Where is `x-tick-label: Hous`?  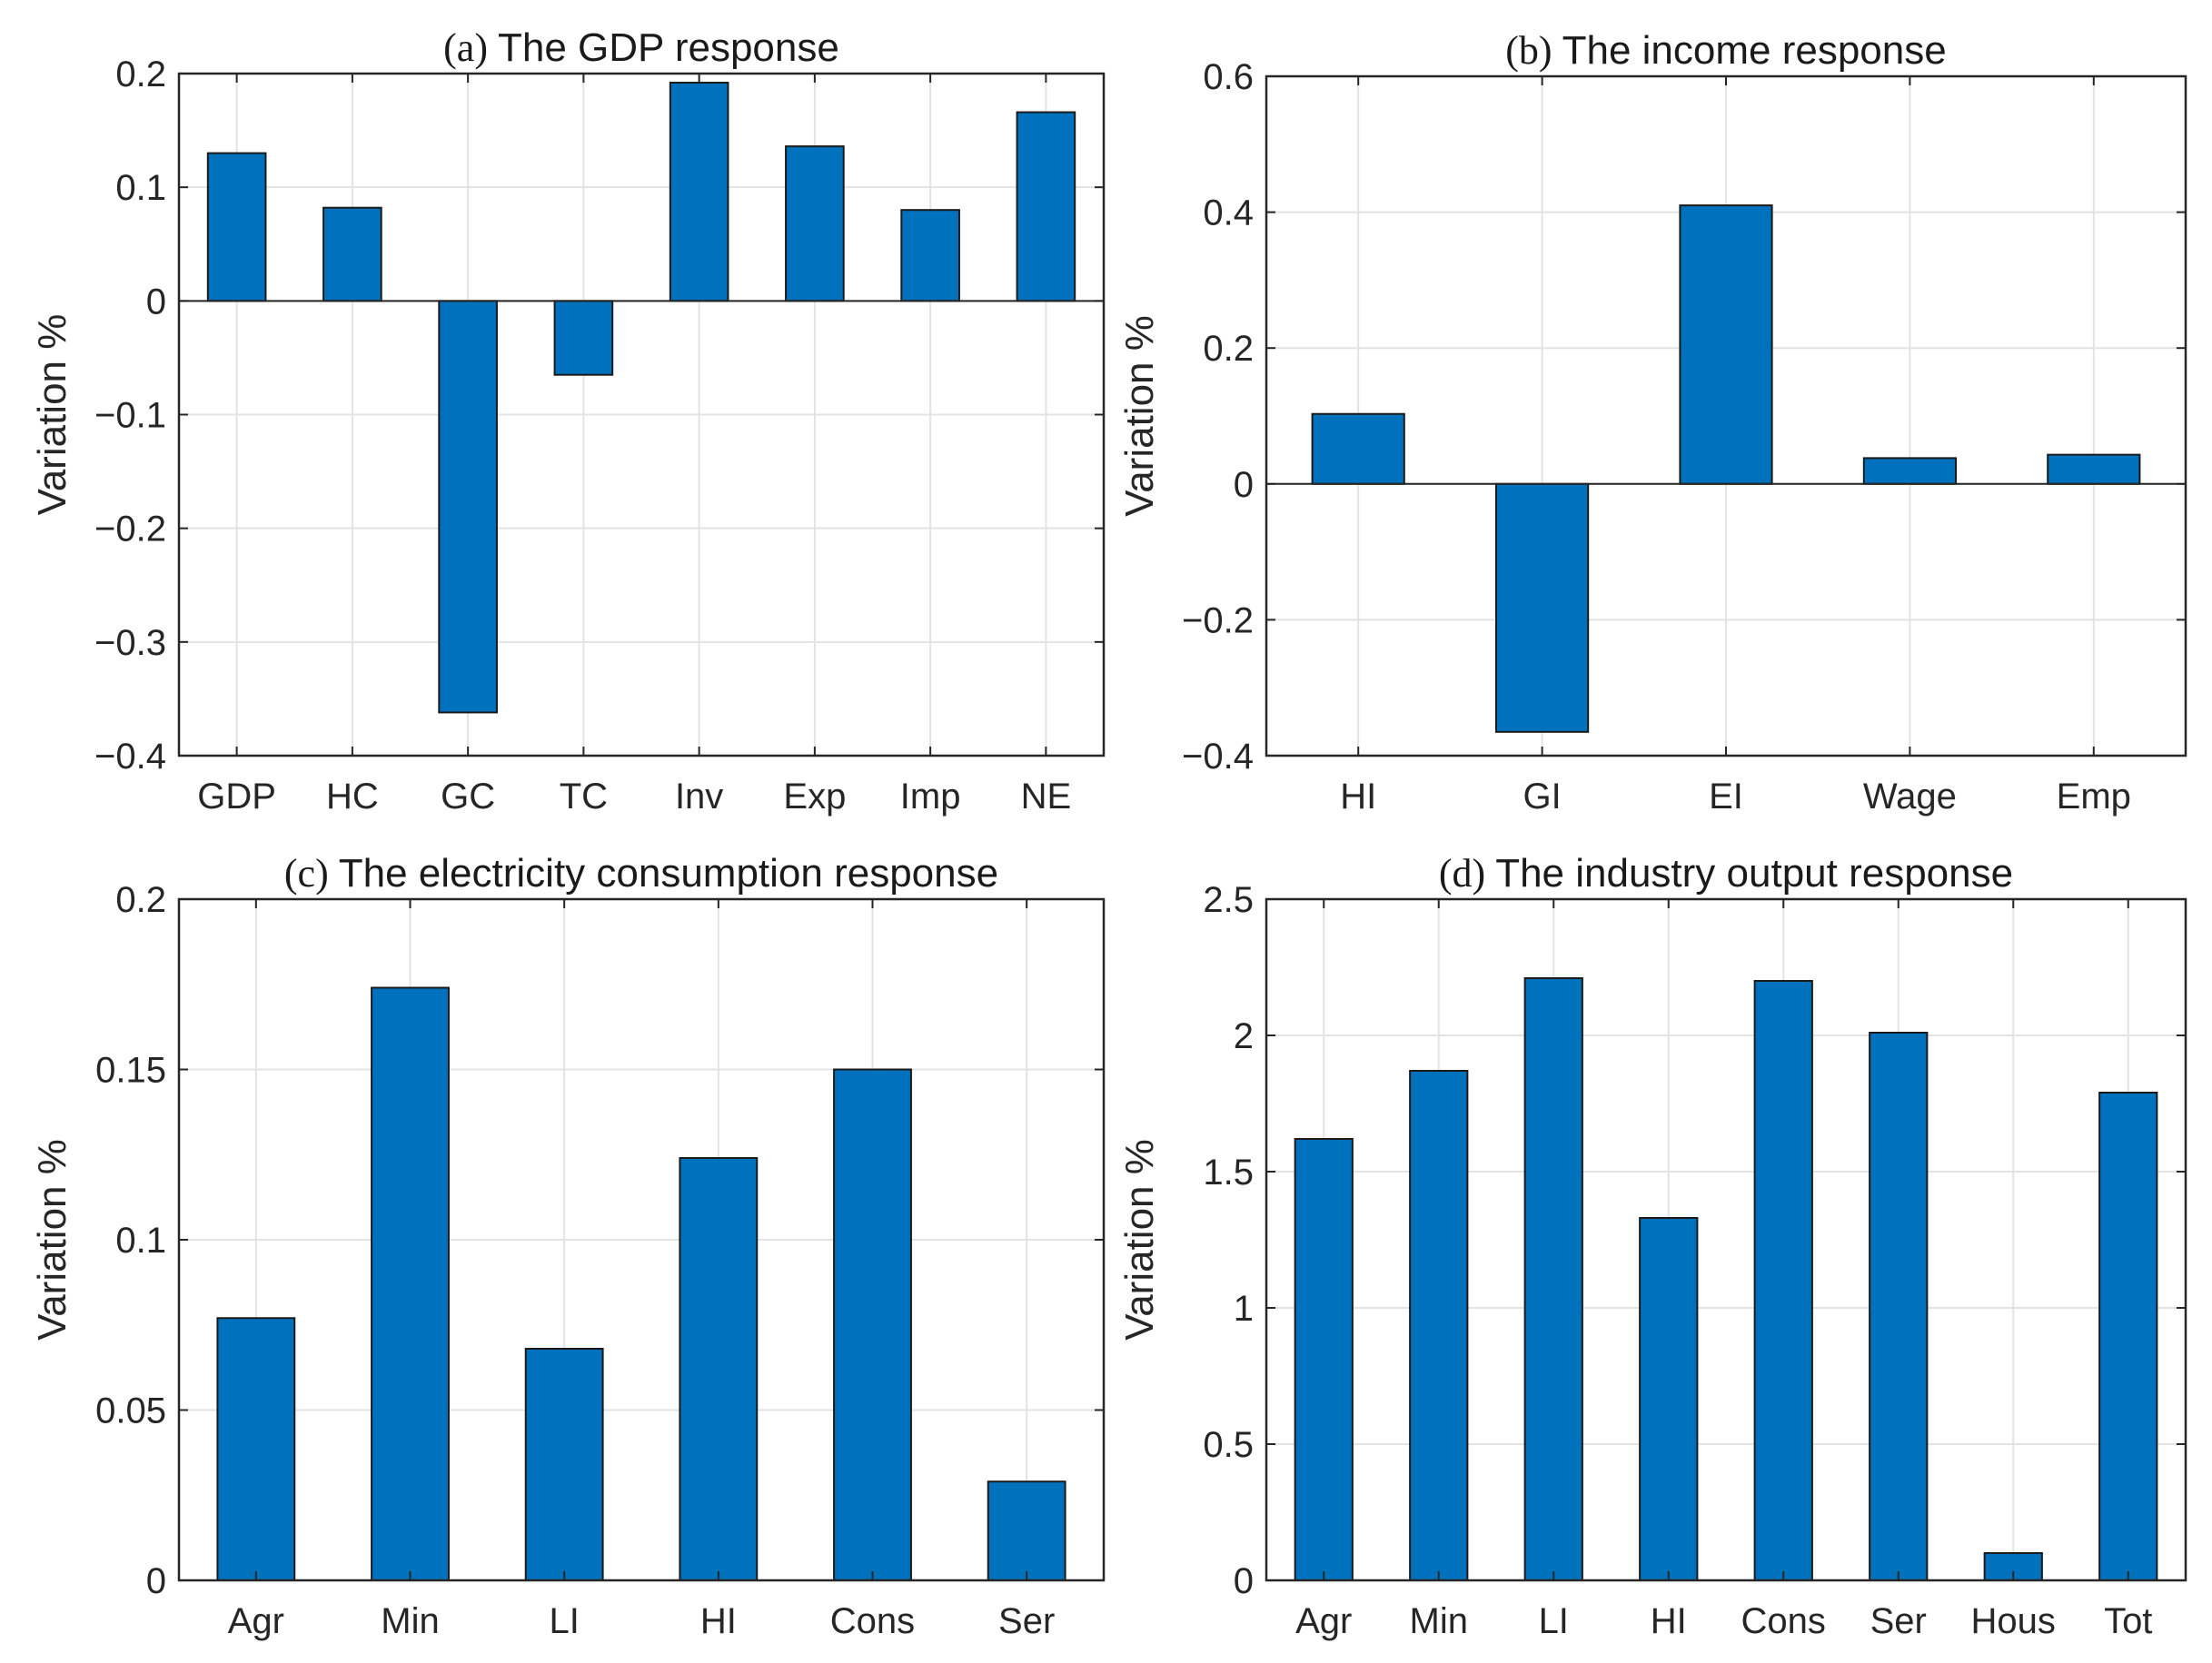
x-tick-label: Hous is located at coordinates (2014, 1621).